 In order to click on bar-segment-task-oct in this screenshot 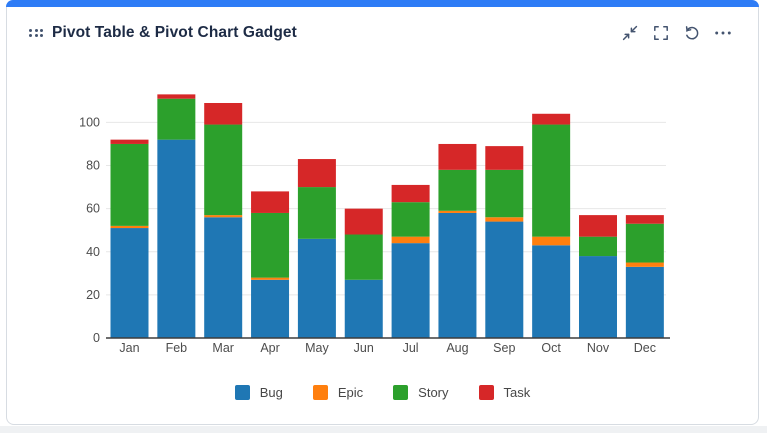, I will do `click(551, 119)`.